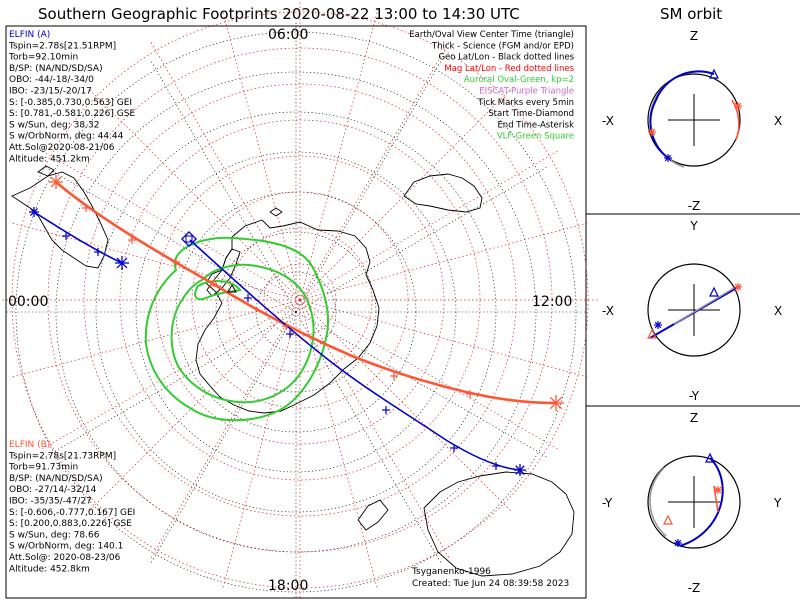 The image size is (800, 600). I want to click on info-line: Torb=92.10min, so click(43, 58).